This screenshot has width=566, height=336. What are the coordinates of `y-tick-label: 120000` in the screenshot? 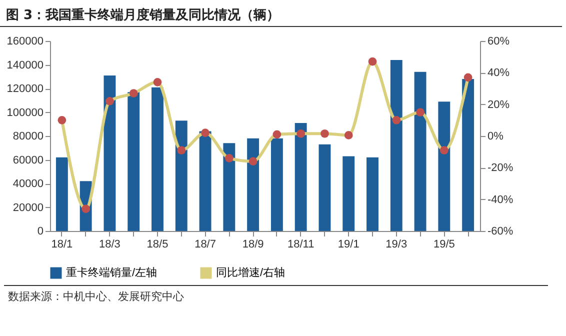 It's located at (25, 89).